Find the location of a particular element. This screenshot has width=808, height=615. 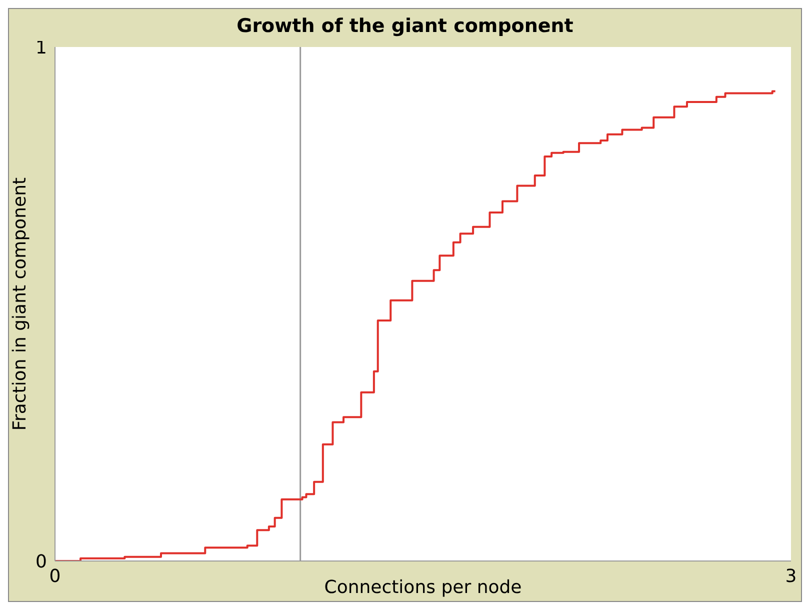

x-axis-title: Connections per node is located at coordinates (423, 587).